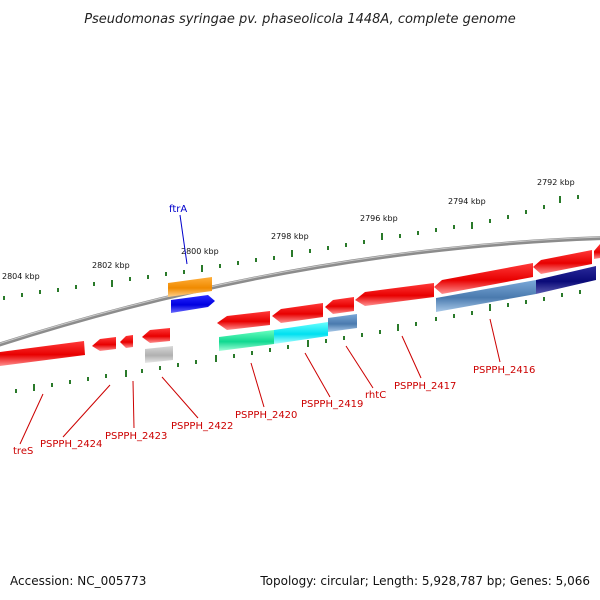 This screenshot has height=600, width=600. I want to click on label-pspph-2416: PSPPH_2416, so click(504, 370).